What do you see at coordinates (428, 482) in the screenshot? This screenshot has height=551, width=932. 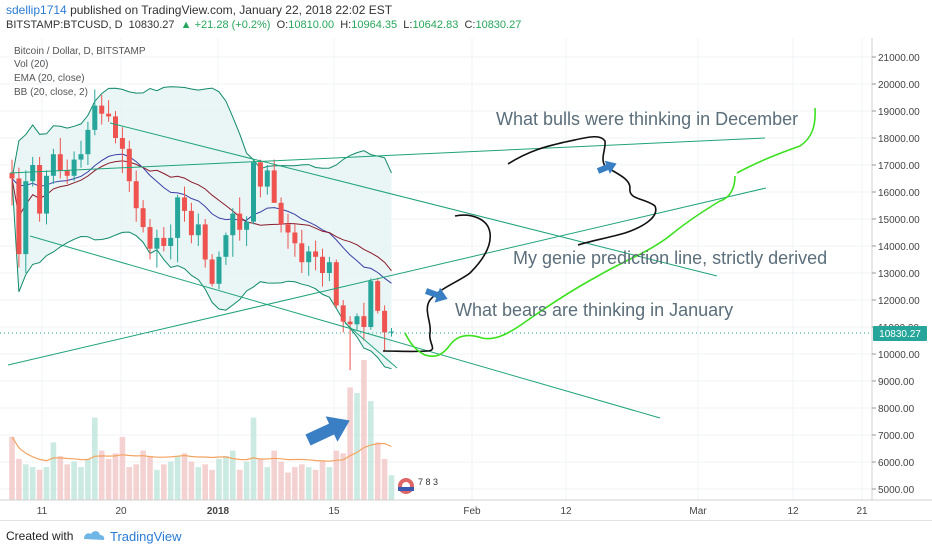 I see `svg-text: 7 8 3` at bounding box center [428, 482].